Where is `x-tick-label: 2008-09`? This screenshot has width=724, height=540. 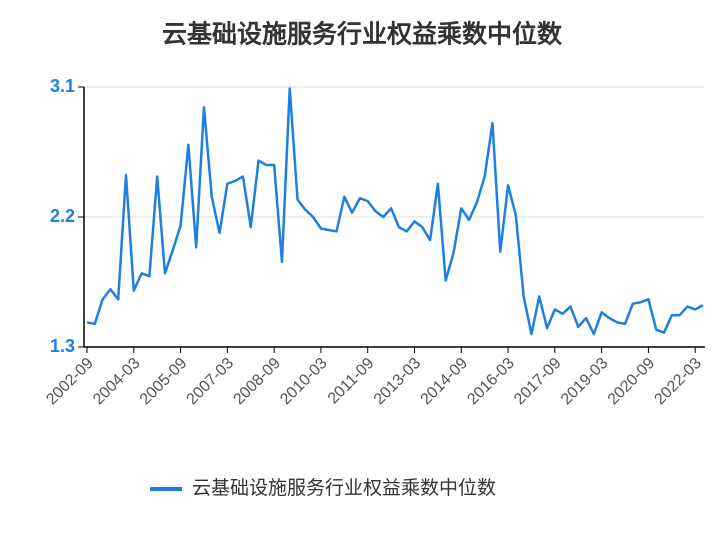
x-tick-label: 2008-09 is located at coordinates (257, 382).